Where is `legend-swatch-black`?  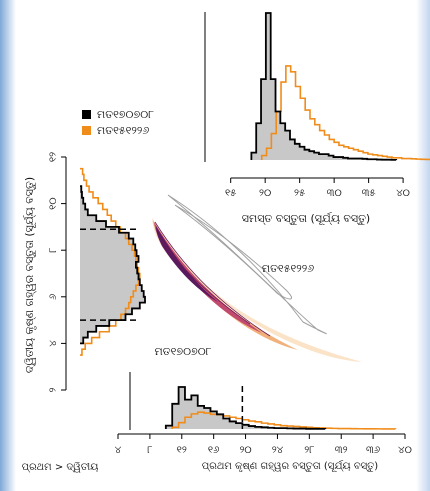 legend-swatch-black is located at coordinates (86, 114).